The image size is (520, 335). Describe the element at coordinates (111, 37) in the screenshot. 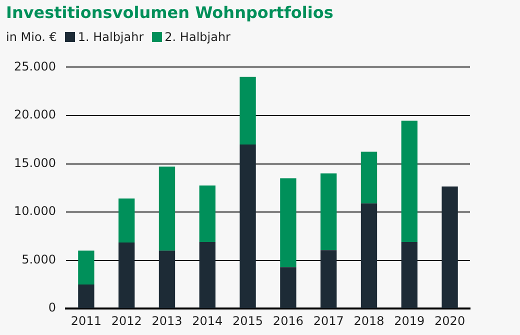

I see `legend-label: 1. Halbjahr` at that location.